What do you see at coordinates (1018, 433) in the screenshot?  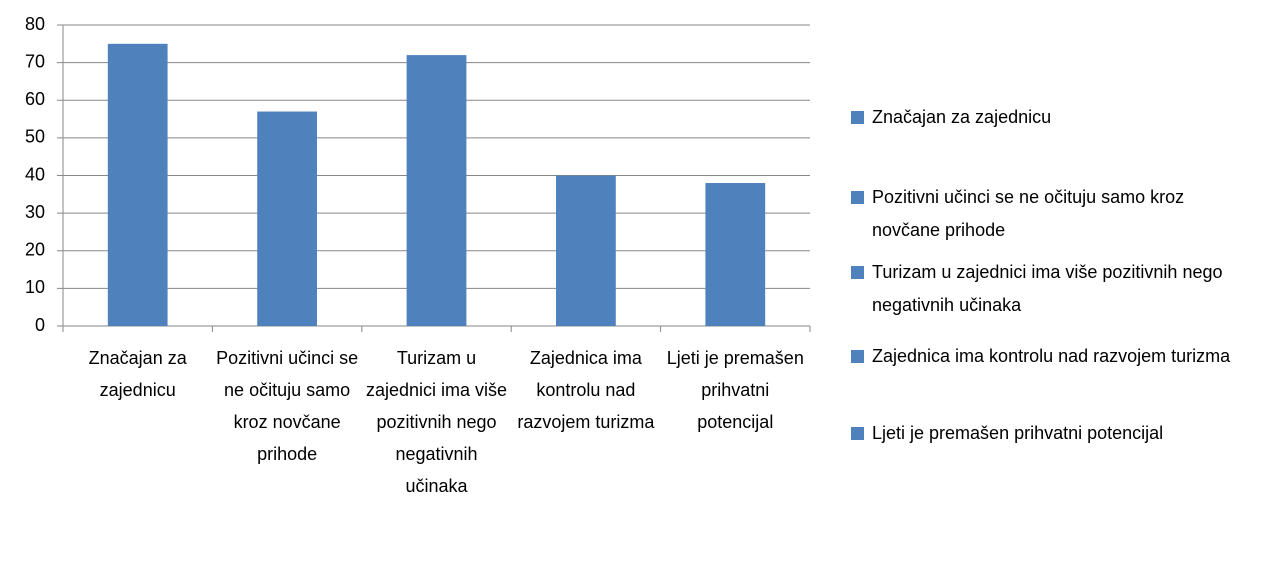 I see `legend-label: Ljeti je premašen prihvatni potencijal` at bounding box center [1018, 433].